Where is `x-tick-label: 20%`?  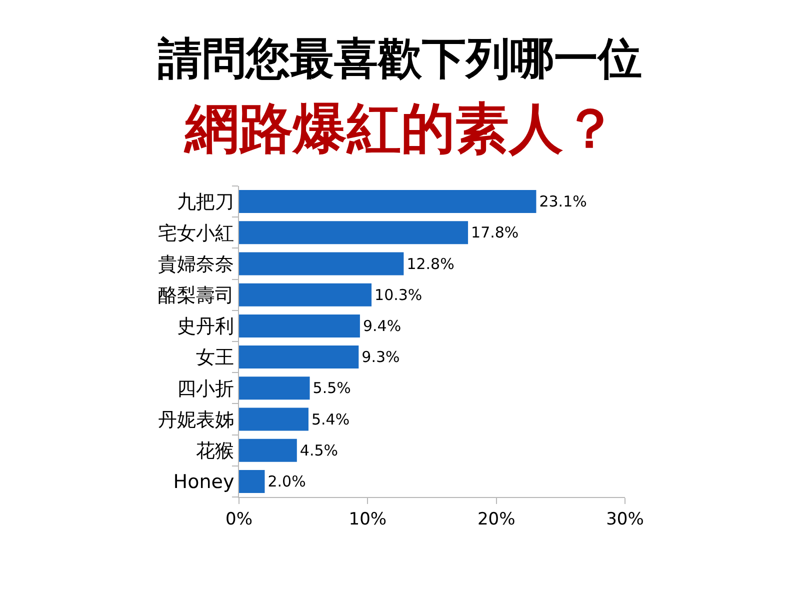 x-tick-label: 20% is located at coordinates (496, 519).